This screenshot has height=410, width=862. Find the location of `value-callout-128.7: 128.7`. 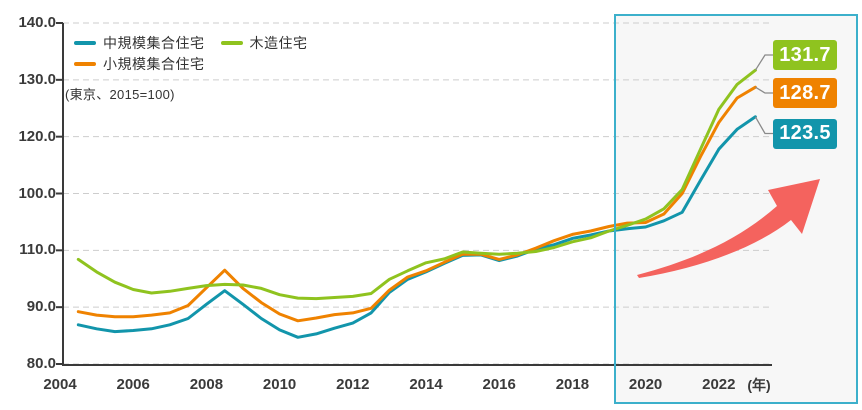

value-callout-128.7: 128.7 is located at coordinates (805, 93).